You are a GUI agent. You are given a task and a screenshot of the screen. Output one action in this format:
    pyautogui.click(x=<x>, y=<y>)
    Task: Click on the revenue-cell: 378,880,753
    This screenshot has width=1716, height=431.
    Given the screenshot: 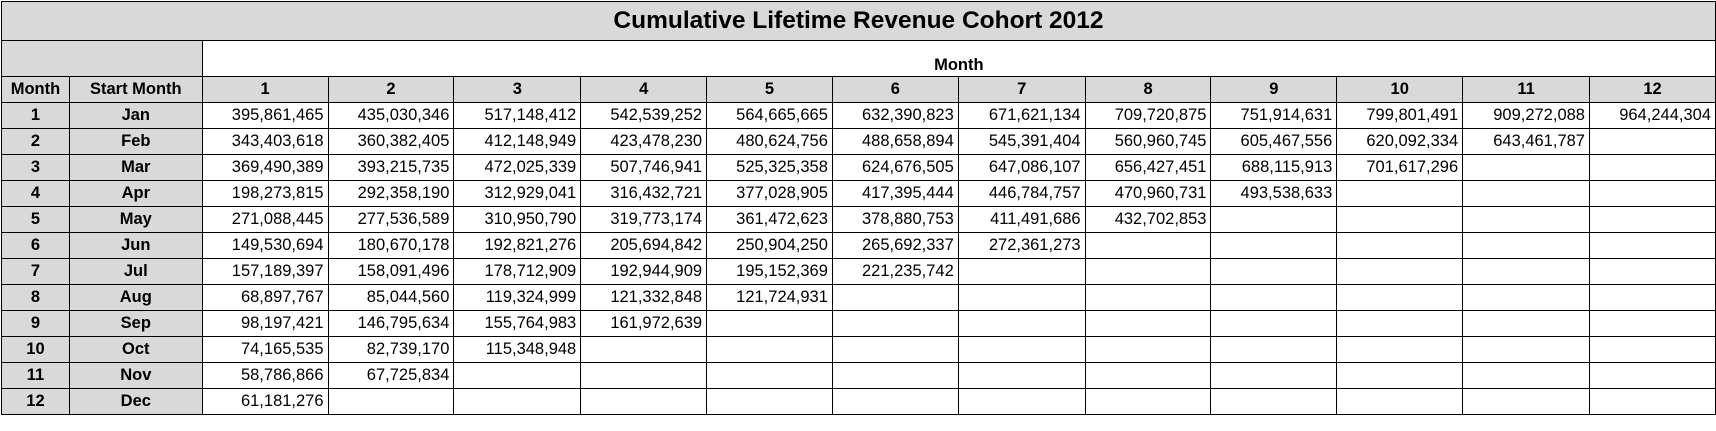 What is the action you would take?
    pyautogui.click(x=895, y=219)
    